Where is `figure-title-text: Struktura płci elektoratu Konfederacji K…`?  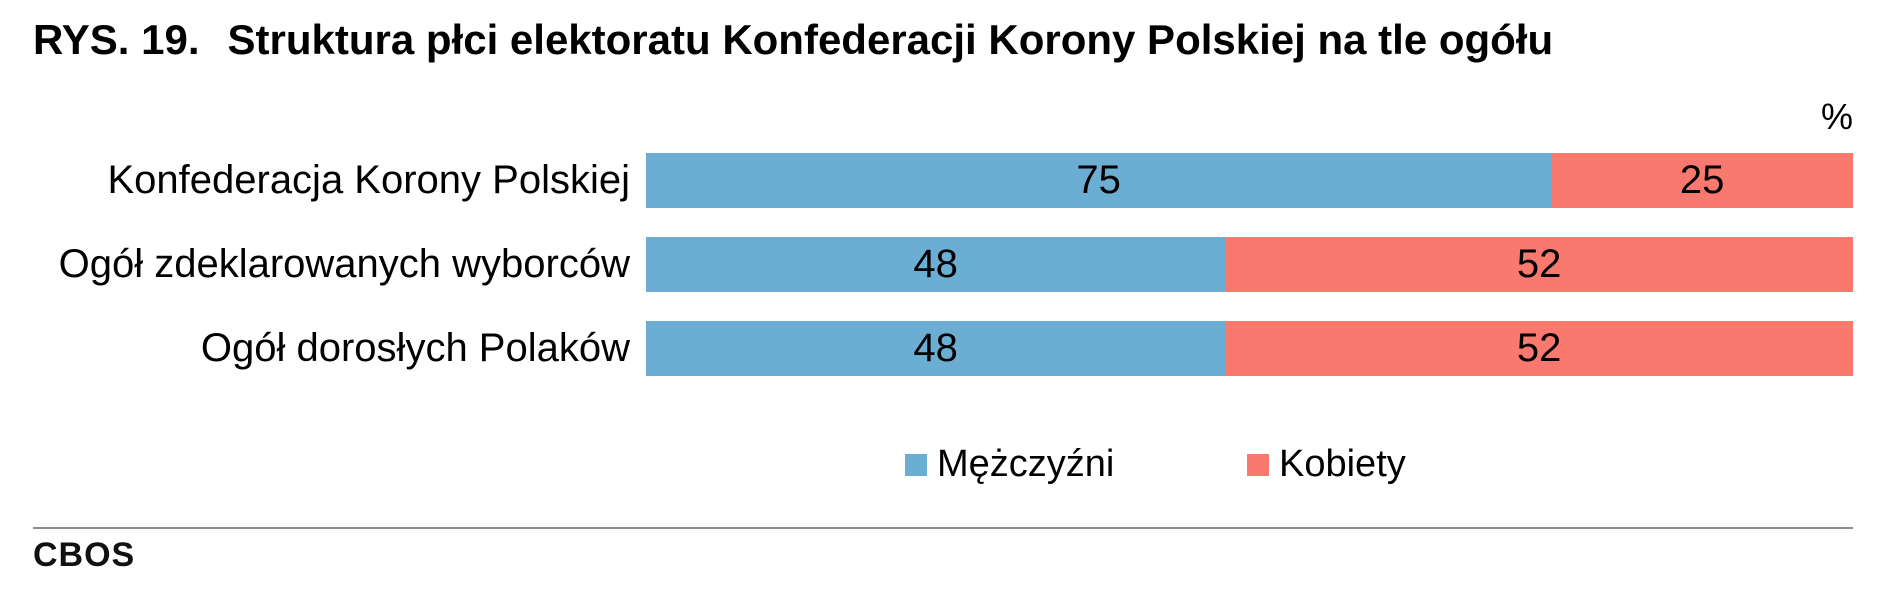
figure-title-text: Struktura płci elektoratu Konfederacji K… is located at coordinates (890, 39).